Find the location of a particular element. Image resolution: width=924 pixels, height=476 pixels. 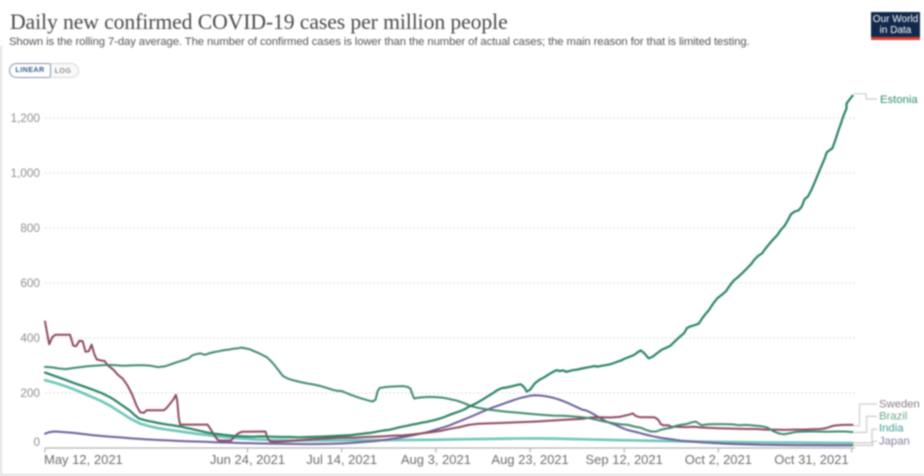

svg-text: Aug 3, 2021 is located at coordinates (436, 459).